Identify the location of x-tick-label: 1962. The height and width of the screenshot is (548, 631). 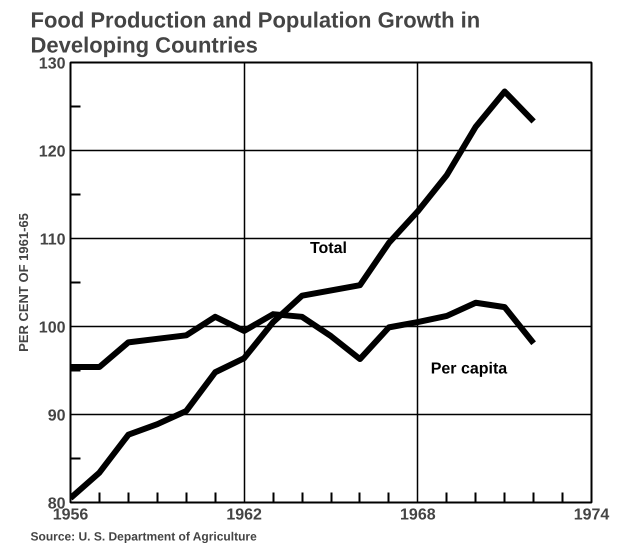
(244, 515).